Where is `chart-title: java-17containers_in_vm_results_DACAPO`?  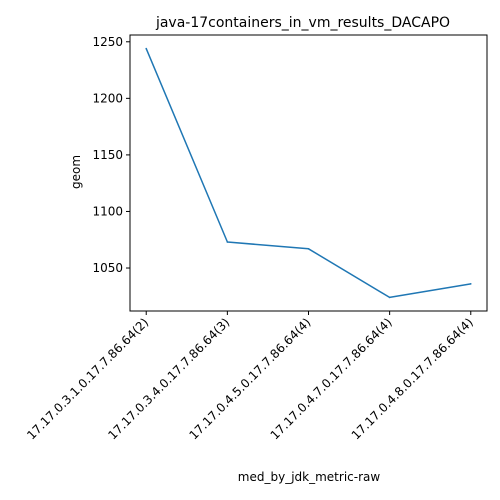
chart-title: java-17containers_in_vm_results_DACAPO is located at coordinates (302, 23).